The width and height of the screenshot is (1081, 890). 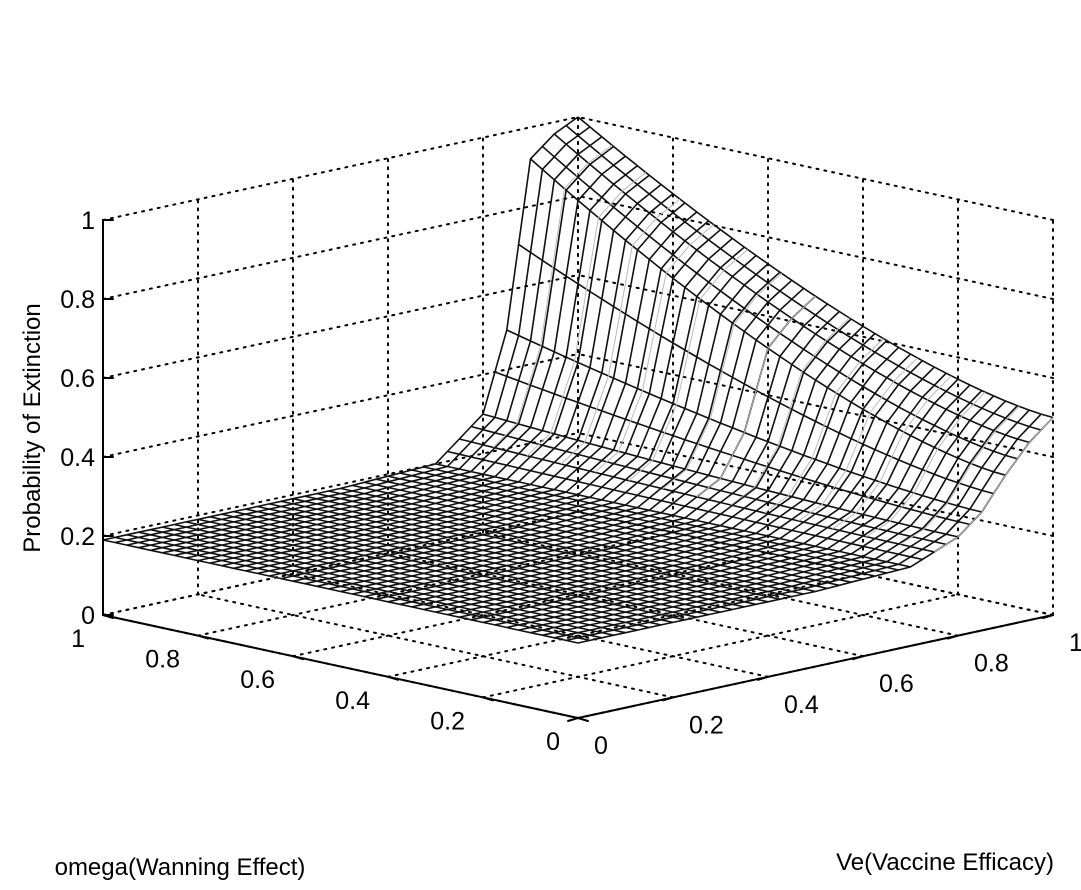 What do you see at coordinates (88, 221) in the screenshot?
I see `z-tick-label: 1` at bounding box center [88, 221].